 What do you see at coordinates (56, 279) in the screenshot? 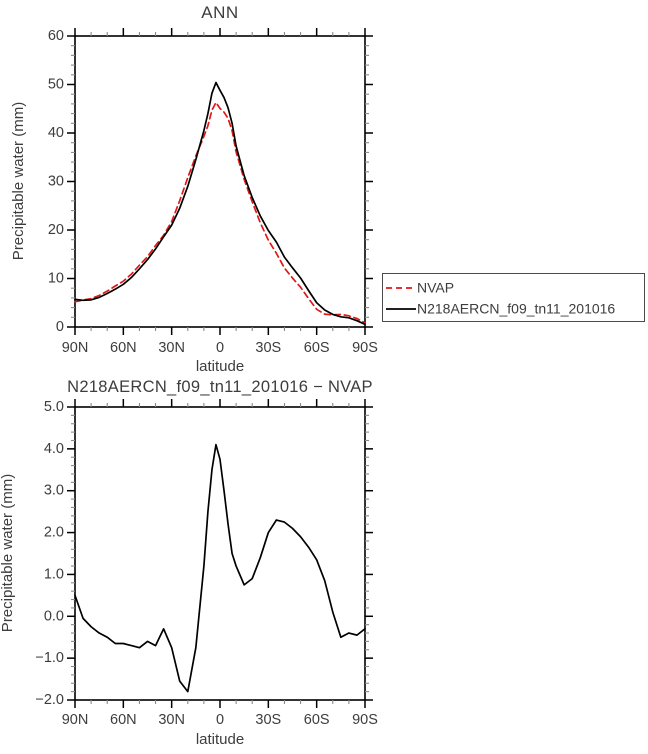
I see `y-tick-label: 10` at bounding box center [56, 279].